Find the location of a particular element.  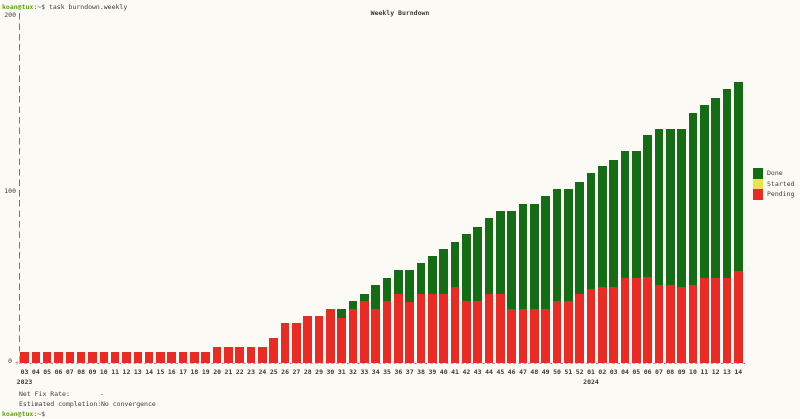

done-swatch is located at coordinates (758, 173).